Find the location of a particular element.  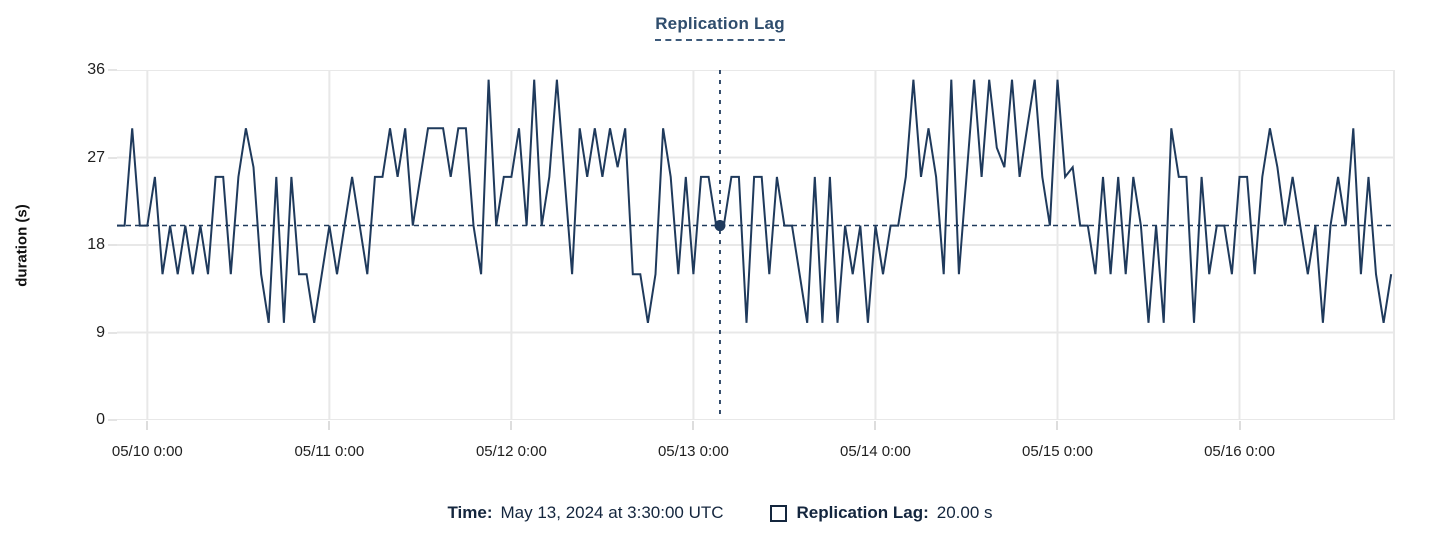

hover-point-dot is located at coordinates (720, 226).